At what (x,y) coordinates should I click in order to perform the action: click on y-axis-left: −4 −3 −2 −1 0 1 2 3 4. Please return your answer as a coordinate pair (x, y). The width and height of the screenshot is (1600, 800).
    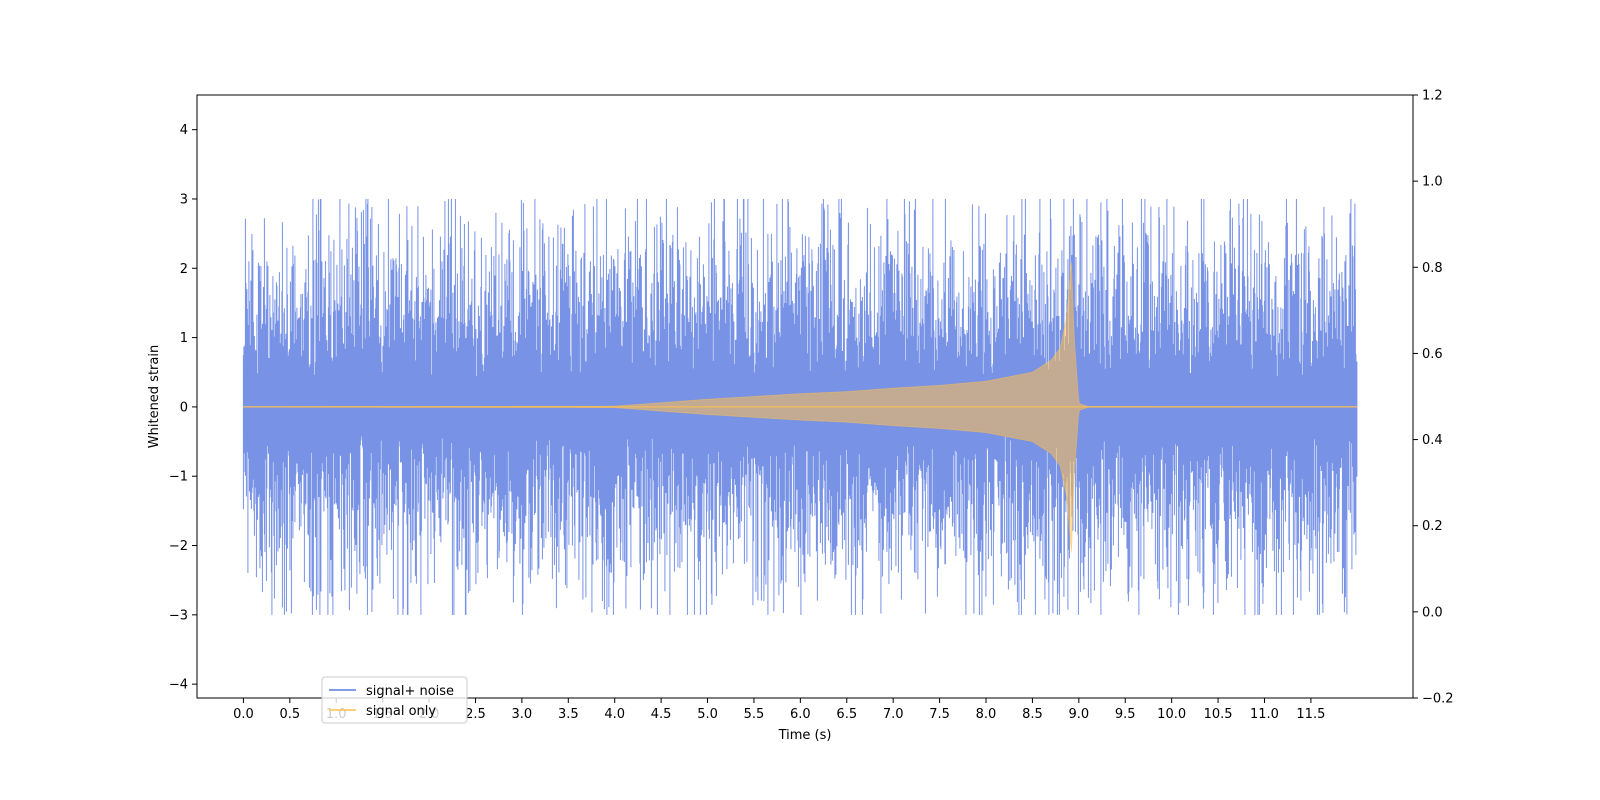
    Looking at the image, I should click on (183, 408).